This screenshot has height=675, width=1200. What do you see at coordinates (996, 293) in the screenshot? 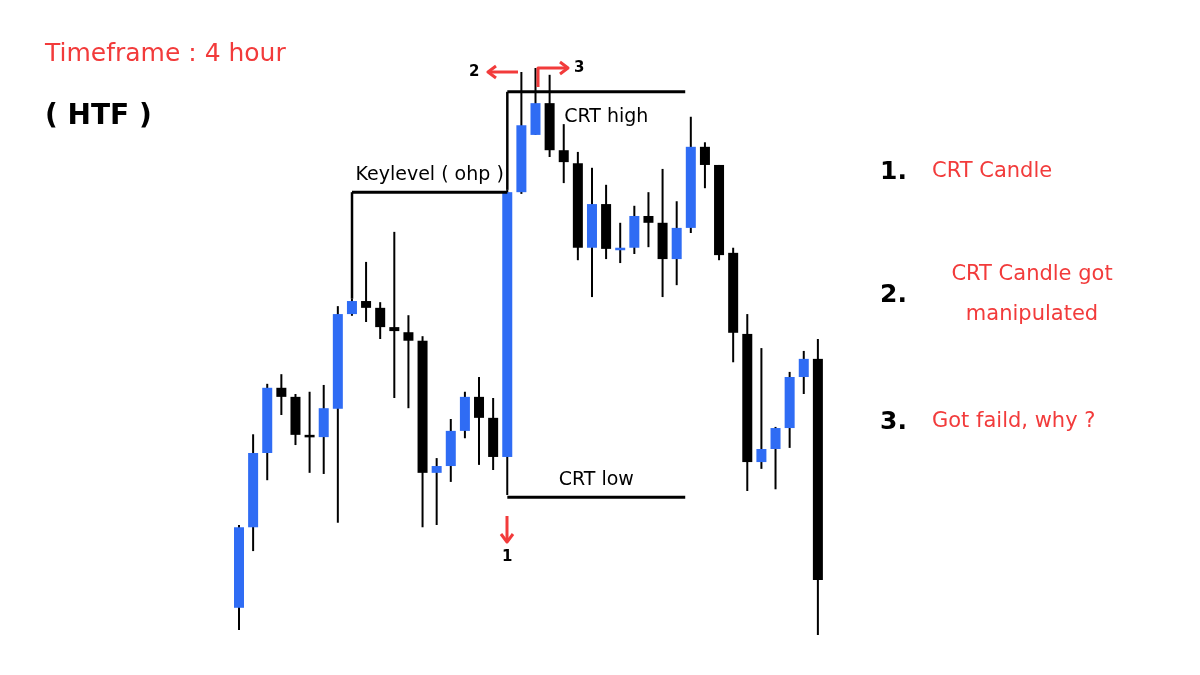
I see `text: 2. CRT Candle got manipulated` at bounding box center [996, 293].